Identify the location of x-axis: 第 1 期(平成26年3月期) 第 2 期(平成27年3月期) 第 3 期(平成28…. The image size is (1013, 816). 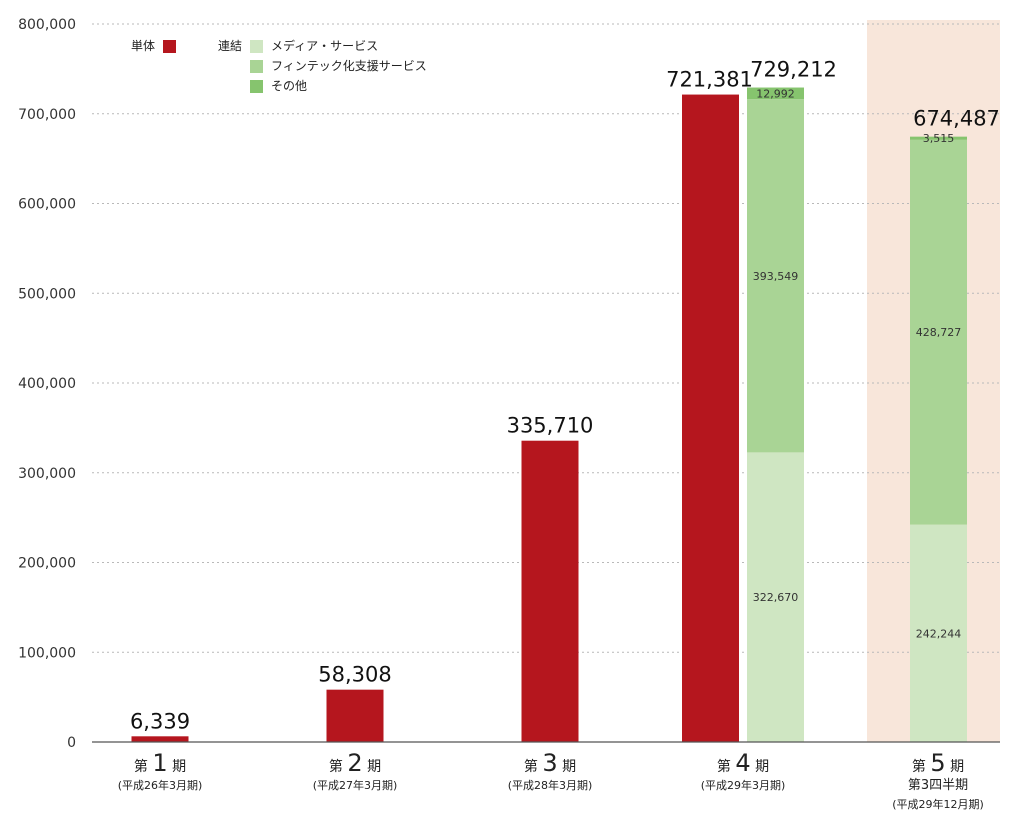
(546, 776).